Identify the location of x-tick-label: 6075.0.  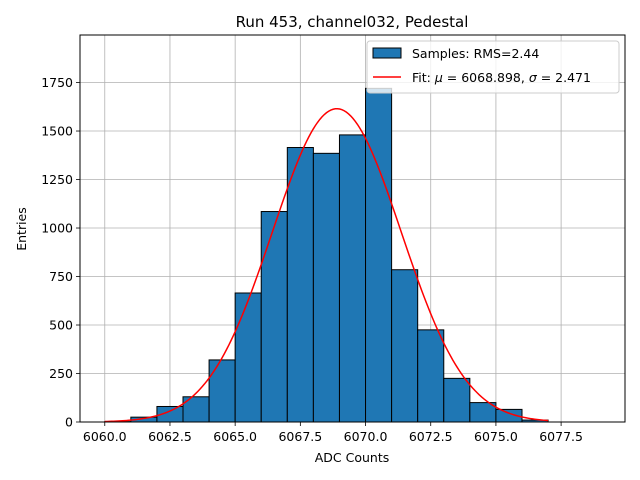
(496, 436).